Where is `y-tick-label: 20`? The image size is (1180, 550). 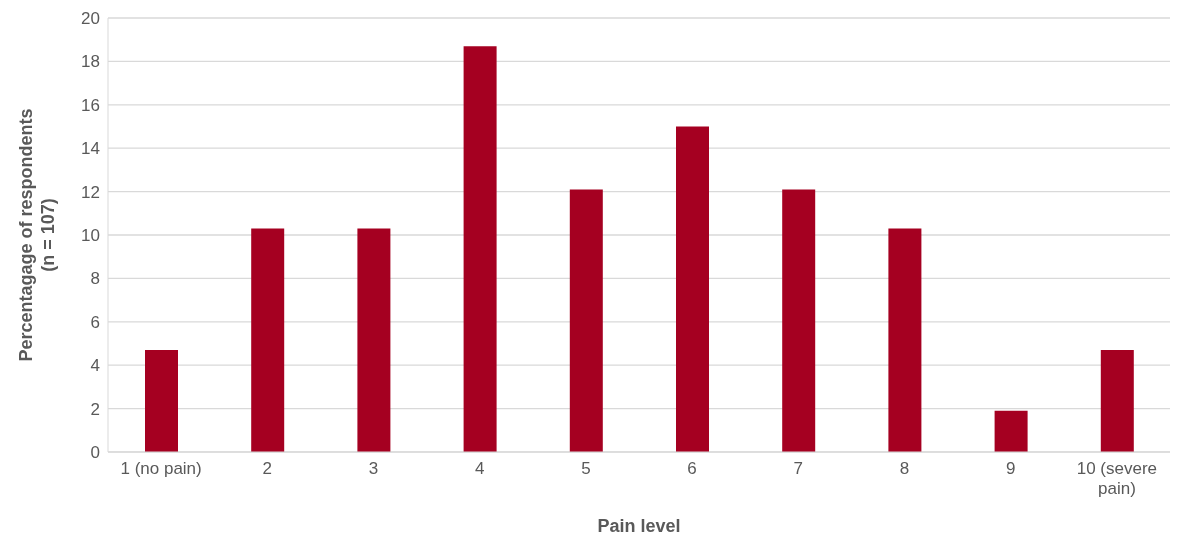
y-tick-label: 20 is located at coordinates (90, 19).